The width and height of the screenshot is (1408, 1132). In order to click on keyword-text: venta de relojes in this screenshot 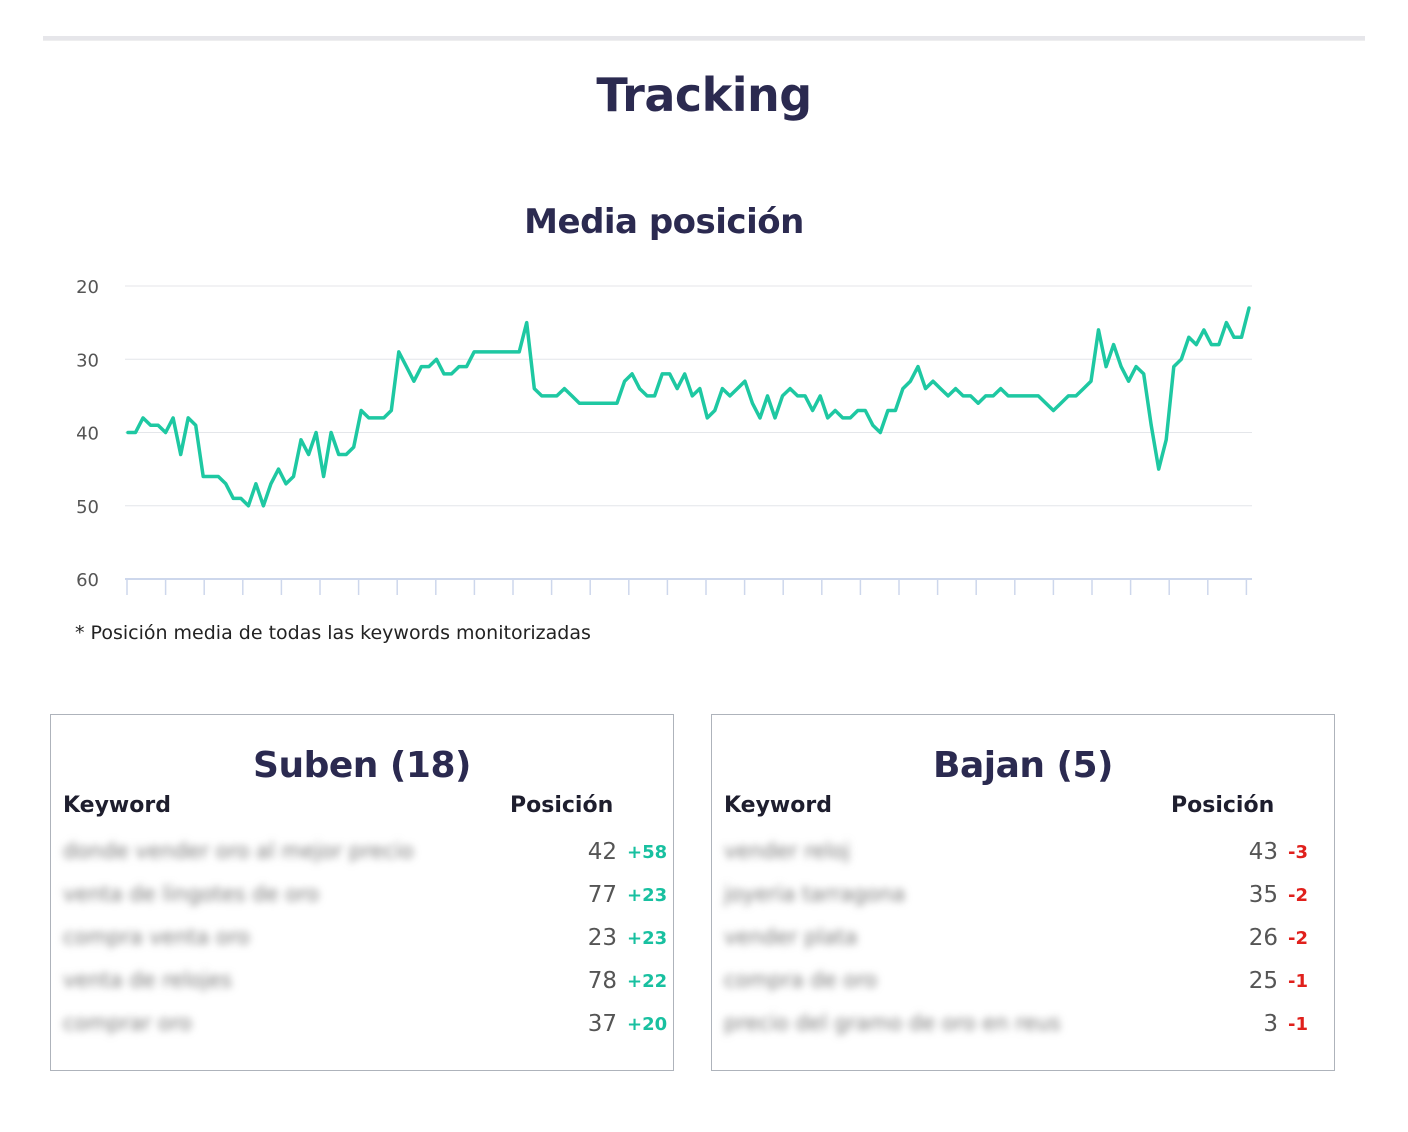, I will do `click(147, 980)`.